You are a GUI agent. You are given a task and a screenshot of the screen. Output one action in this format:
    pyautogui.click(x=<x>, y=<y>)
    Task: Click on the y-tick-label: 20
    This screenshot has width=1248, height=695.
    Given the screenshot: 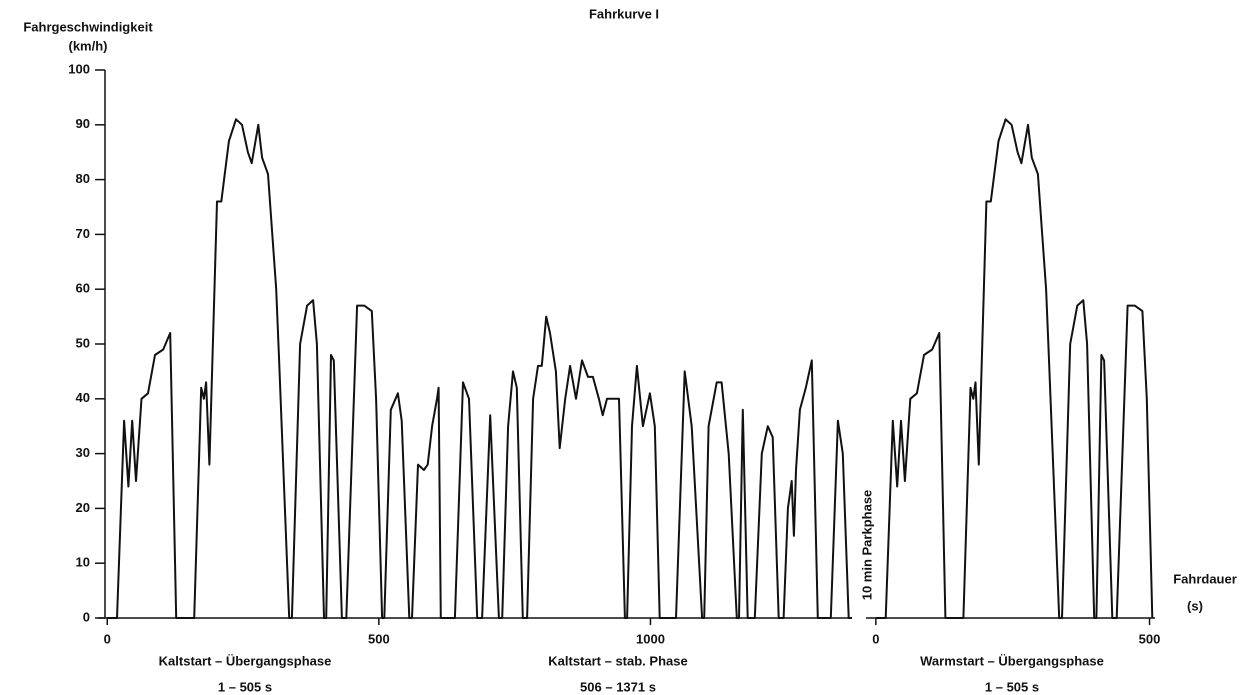 What is the action you would take?
    pyautogui.click(x=83, y=507)
    